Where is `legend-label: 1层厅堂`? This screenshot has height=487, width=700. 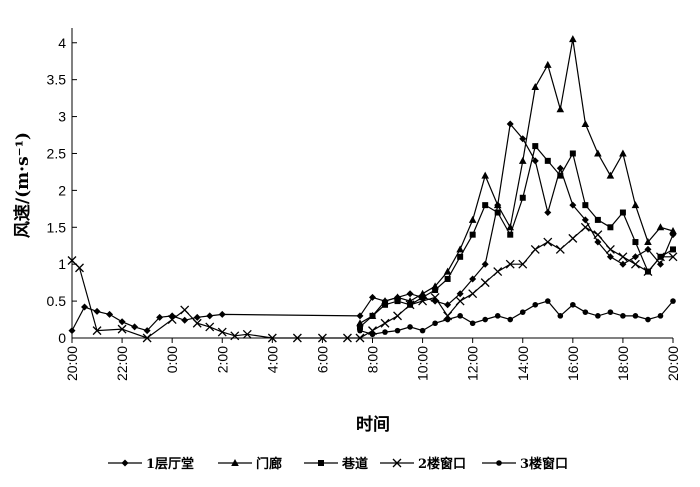
legend-label: 1层厅堂 is located at coordinates (170, 464).